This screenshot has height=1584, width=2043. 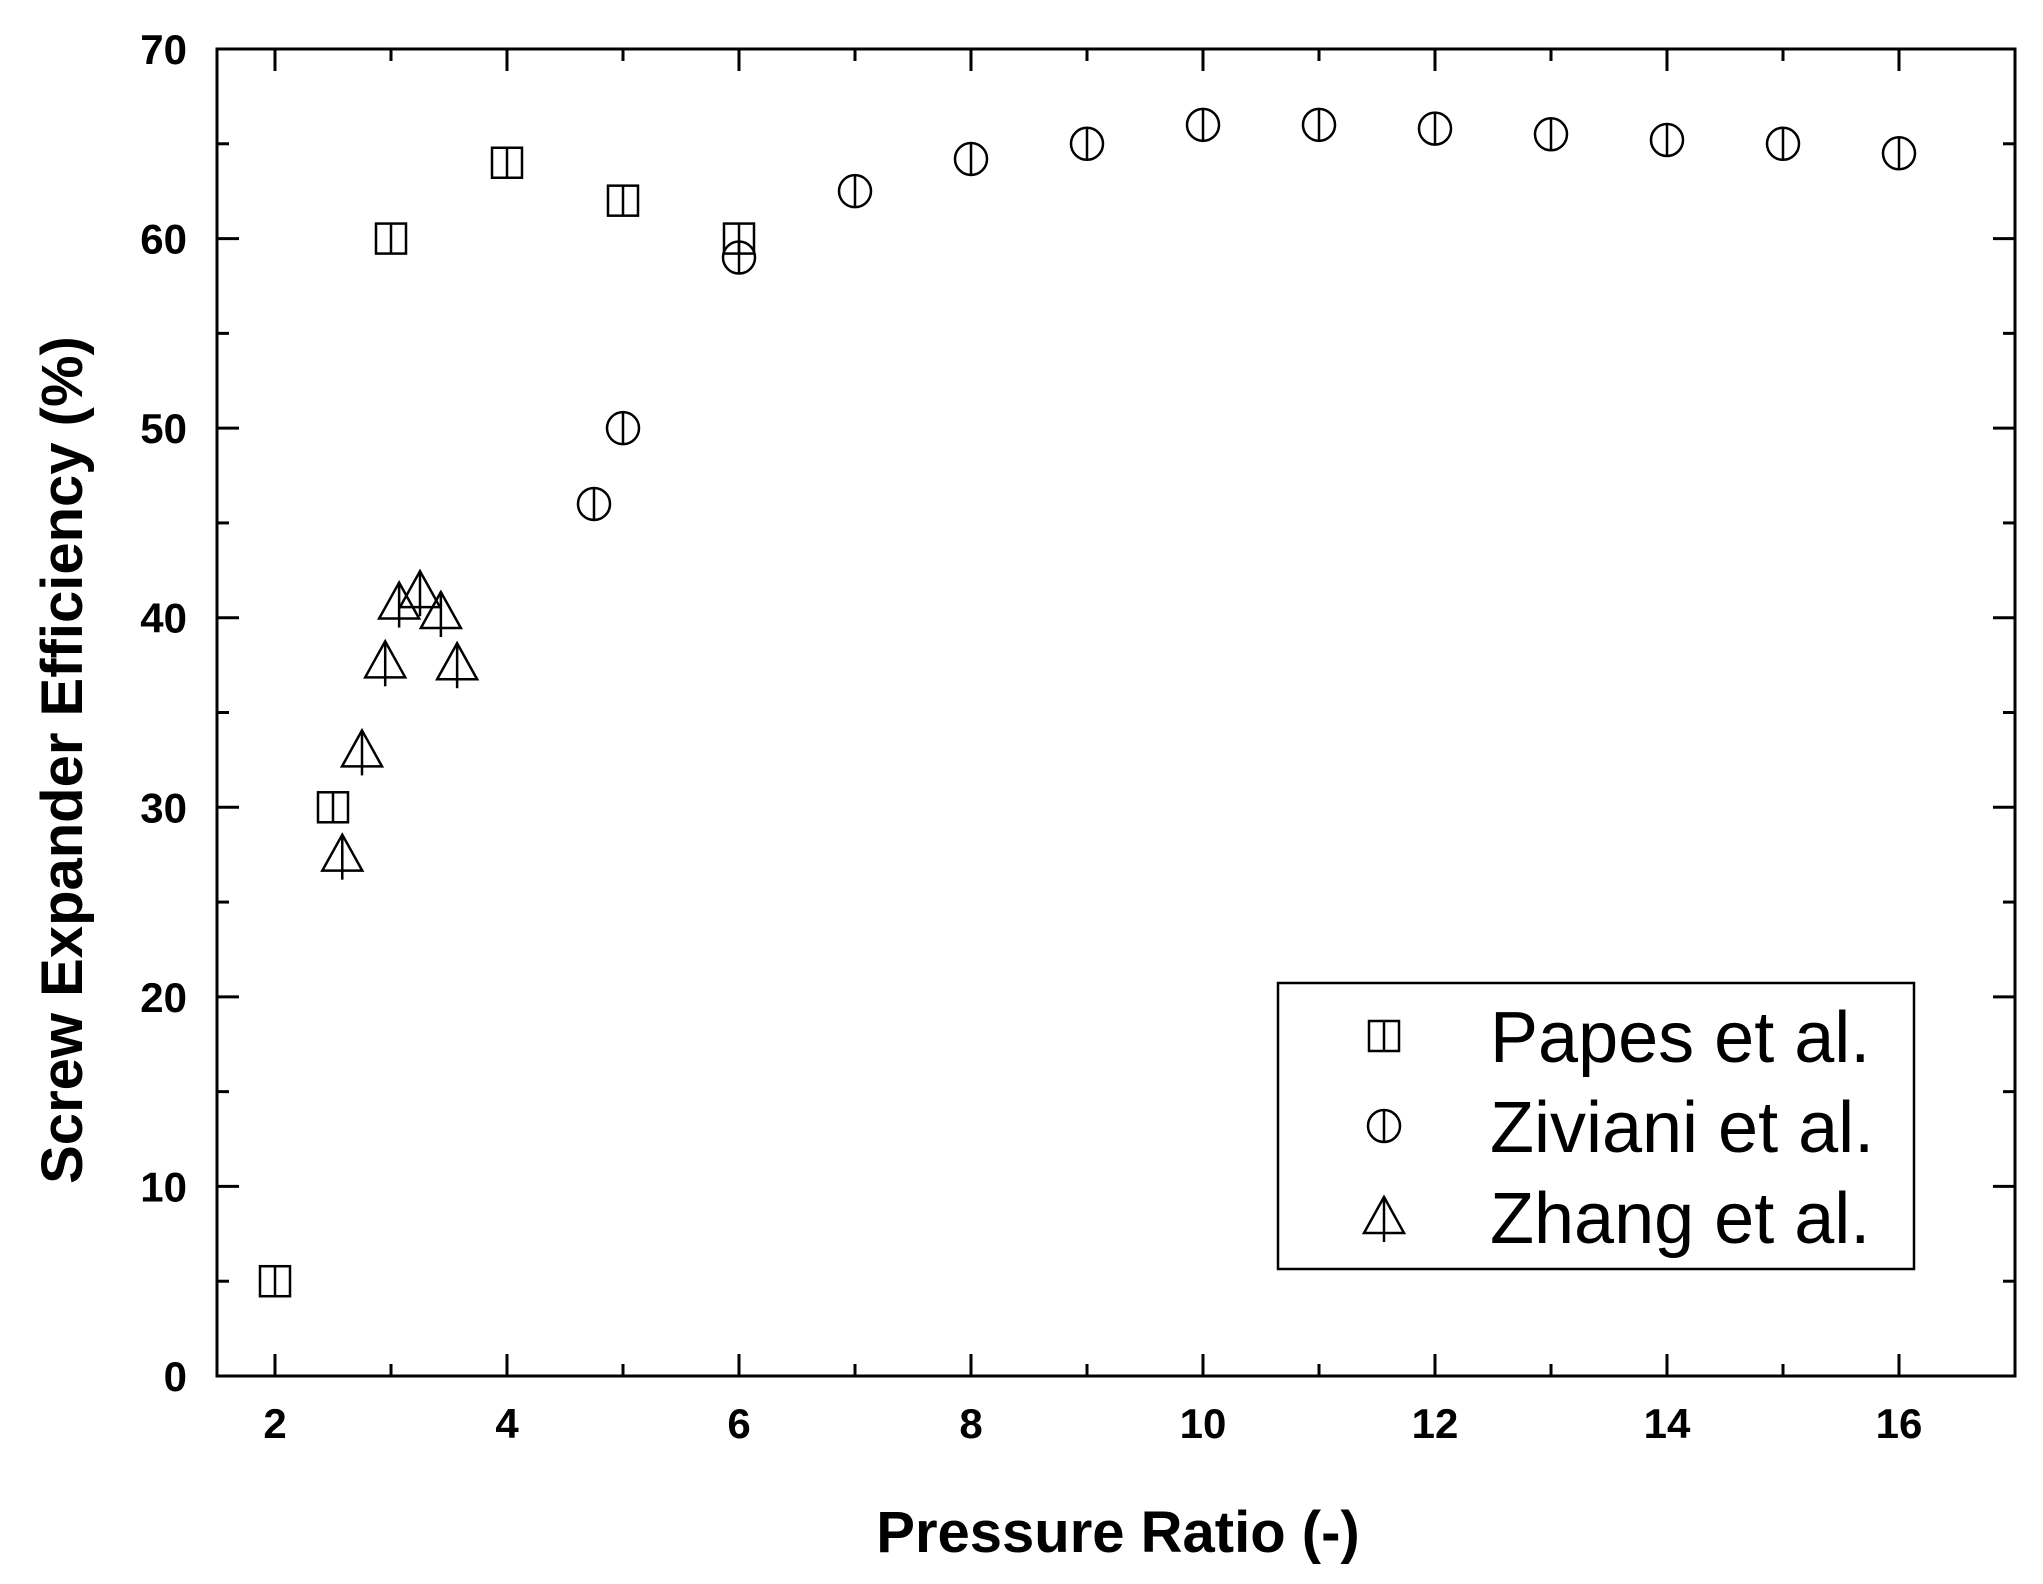 What do you see at coordinates (507, 1423) in the screenshot?
I see `x-tick-label: 4` at bounding box center [507, 1423].